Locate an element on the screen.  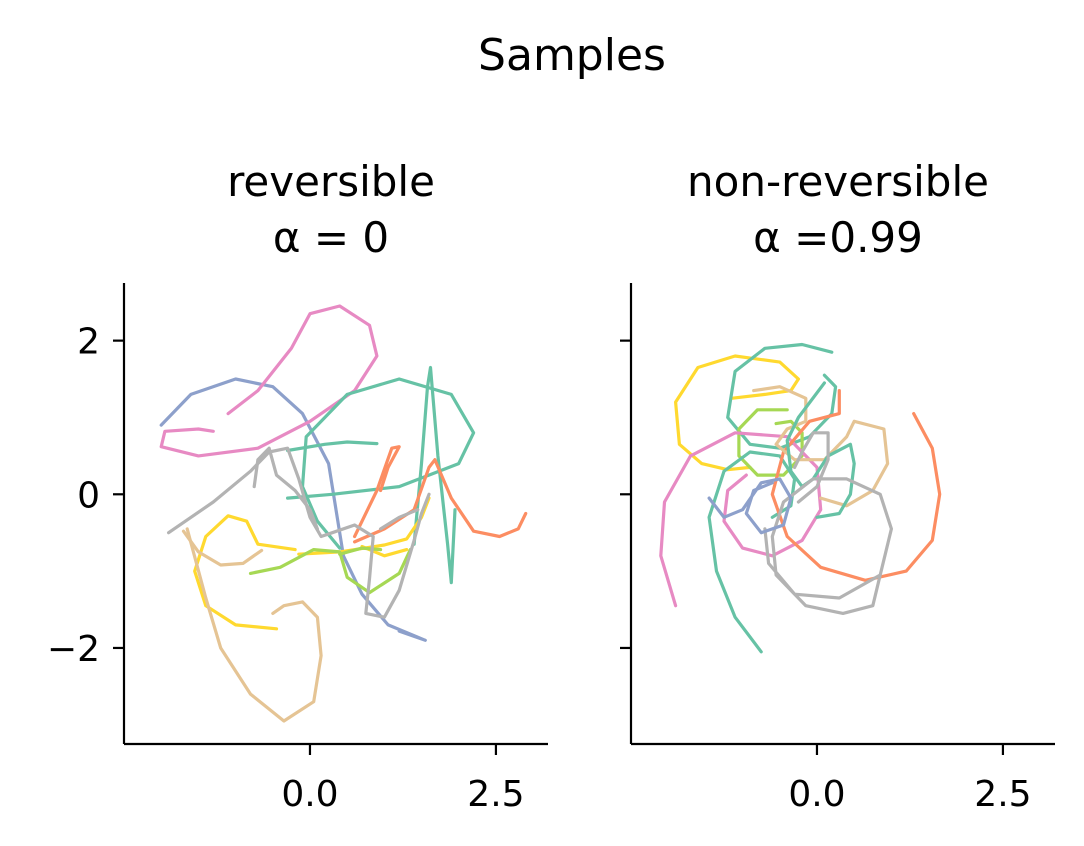
y-tick-label: −2 is located at coordinates (73, 649).